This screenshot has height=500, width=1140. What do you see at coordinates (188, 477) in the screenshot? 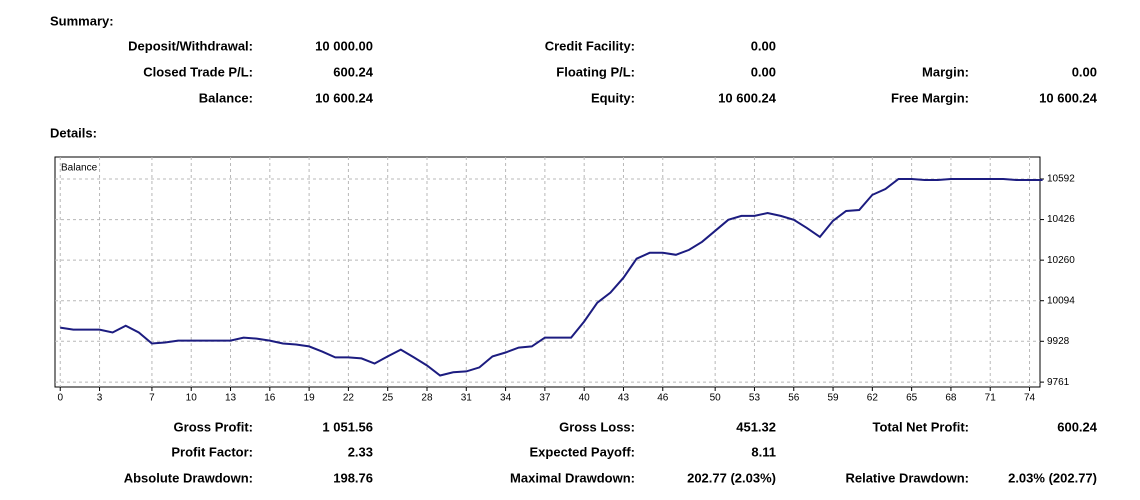
I see `field-label: Absolute Drawdown:` at bounding box center [188, 477].